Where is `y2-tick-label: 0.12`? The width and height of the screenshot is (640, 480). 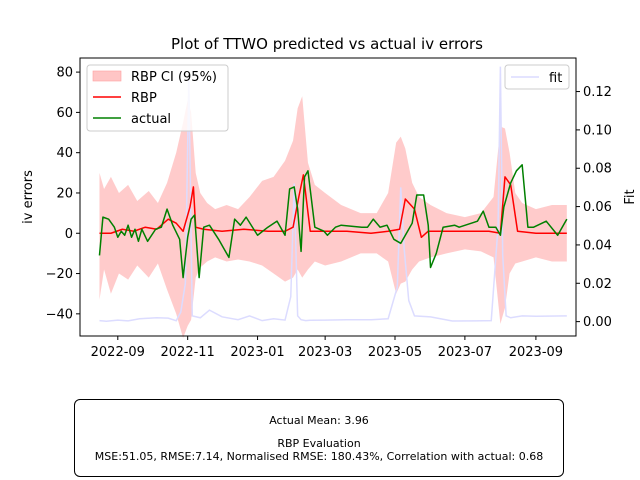
y2-tick-label: 0.12 is located at coordinates (597, 92).